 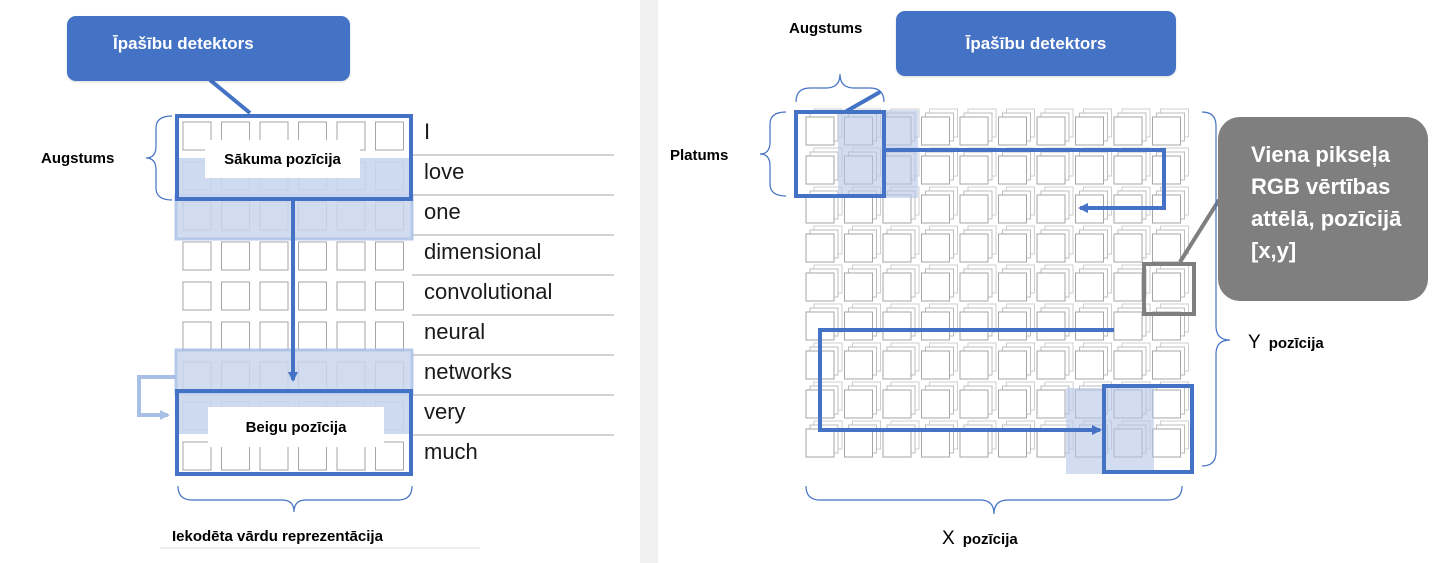 What do you see at coordinates (442, 211) in the screenshot?
I see `word-2: one` at bounding box center [442, 211].